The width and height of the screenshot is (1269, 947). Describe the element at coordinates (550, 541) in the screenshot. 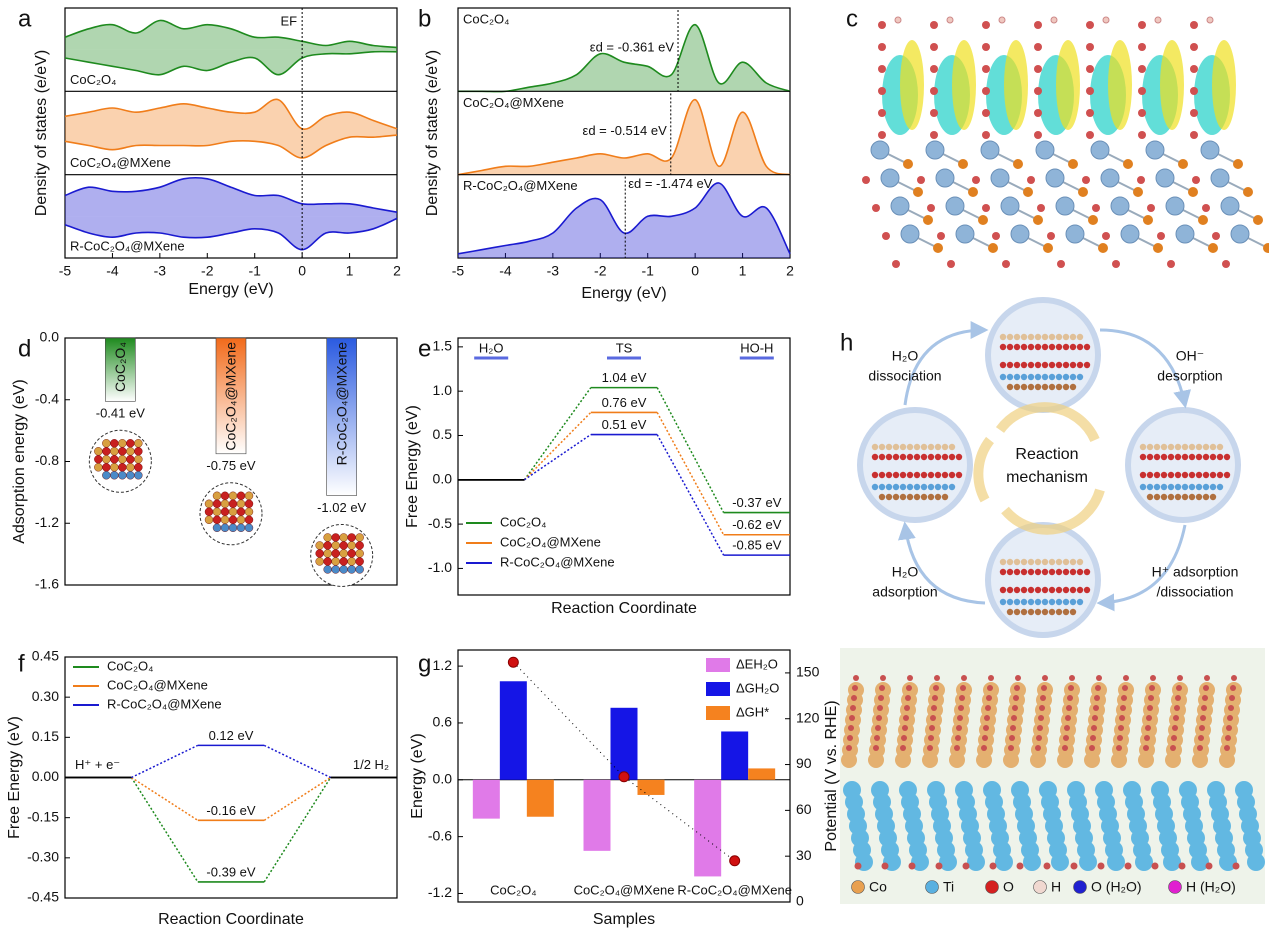

I see `legend-label: CoC₂O₄@MXene` at that location.